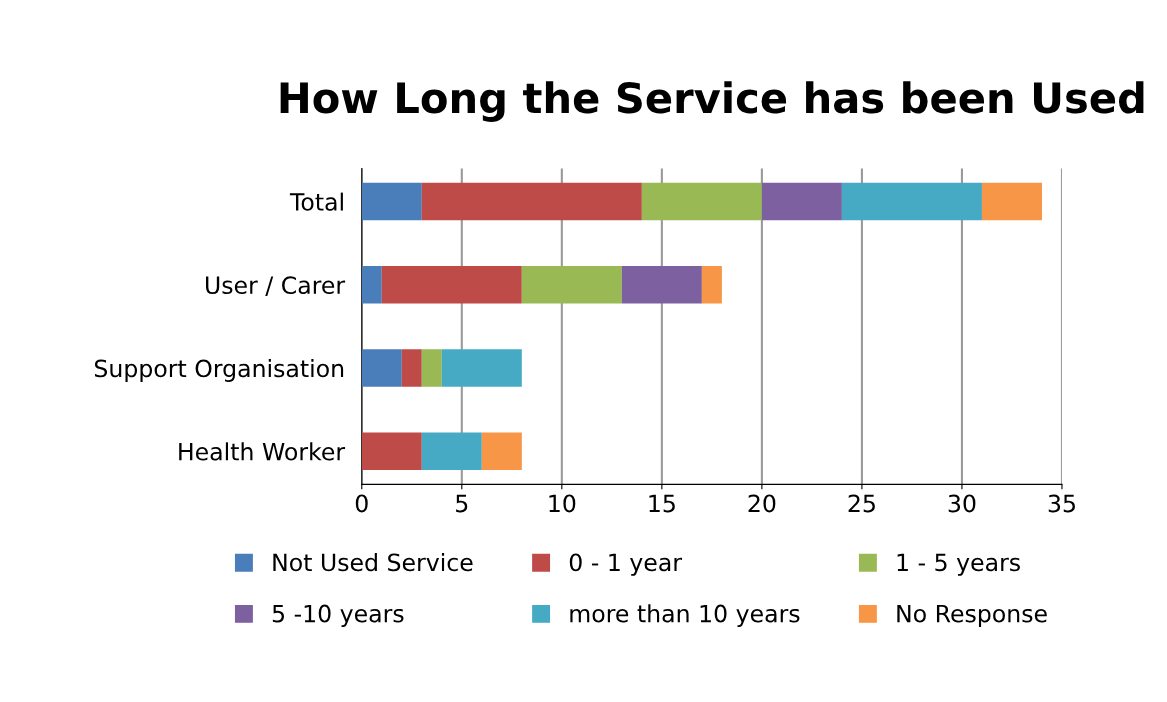  What do you see at coordinates (662, 503) in the screenshot?
I see `x-tick-label: 15` at bounding box center [662, 503].